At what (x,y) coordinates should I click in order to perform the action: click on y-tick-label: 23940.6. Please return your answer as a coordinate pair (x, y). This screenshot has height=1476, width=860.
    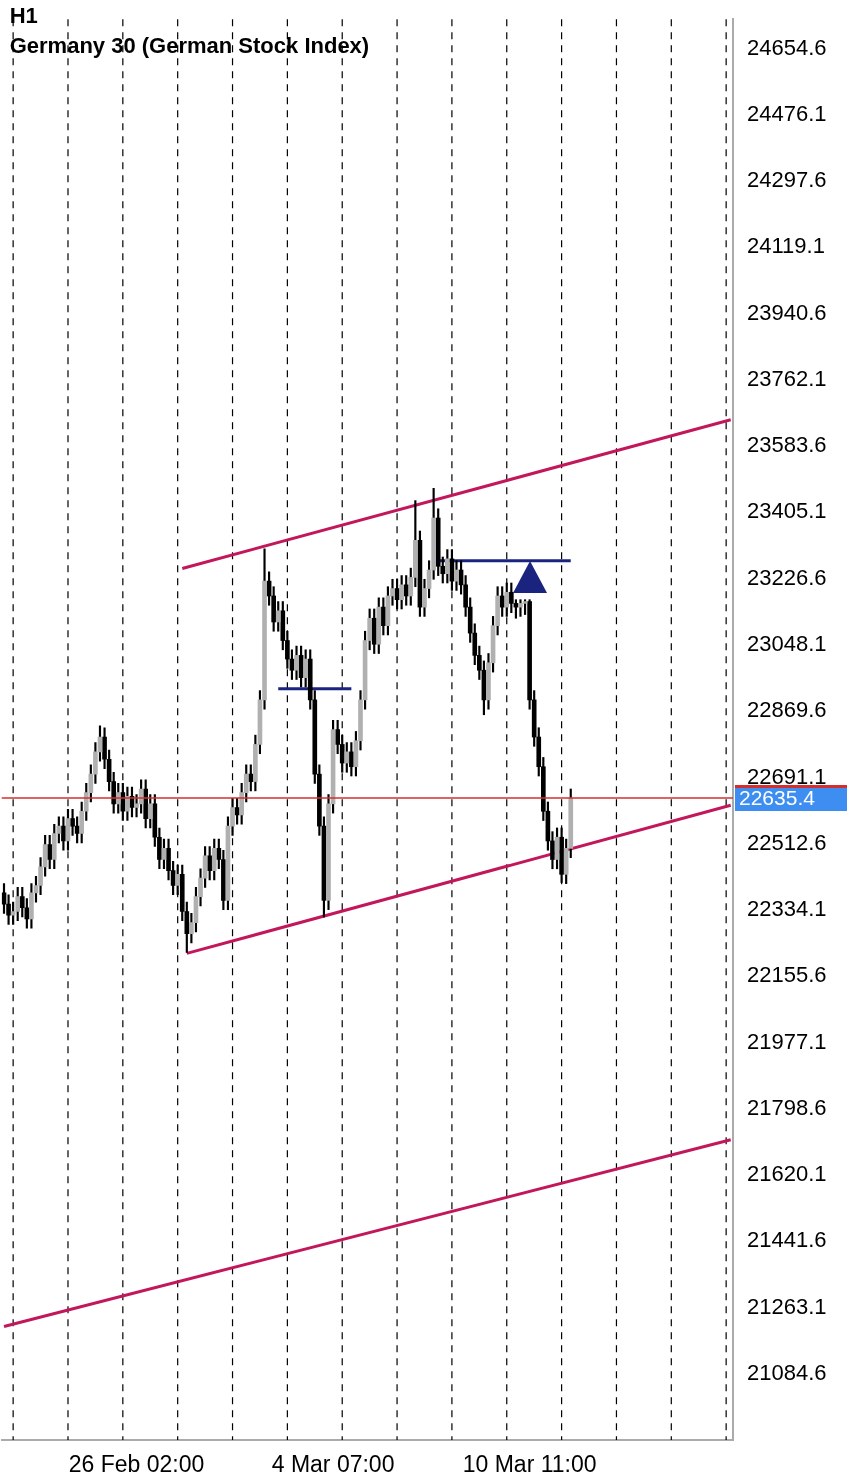
    Looking at the image, I should click on (787, 312).